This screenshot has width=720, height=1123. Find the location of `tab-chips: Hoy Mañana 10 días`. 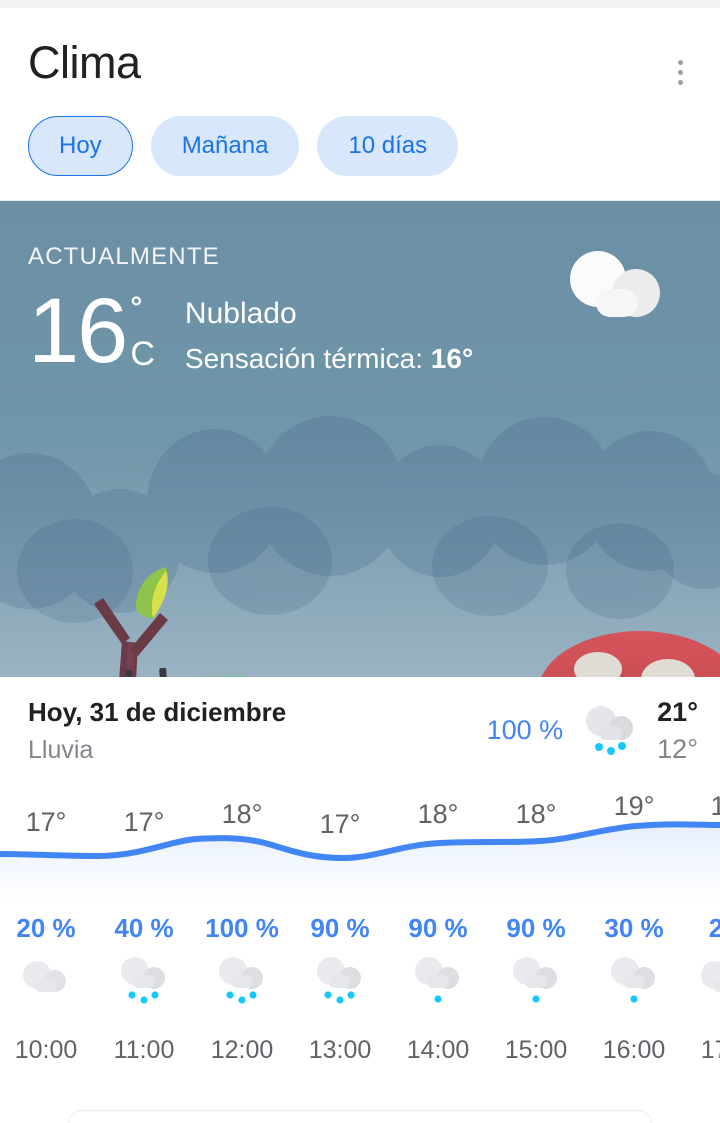

tab-chips: Hoy Mañana 10 días is located at coordinates (360, 144).